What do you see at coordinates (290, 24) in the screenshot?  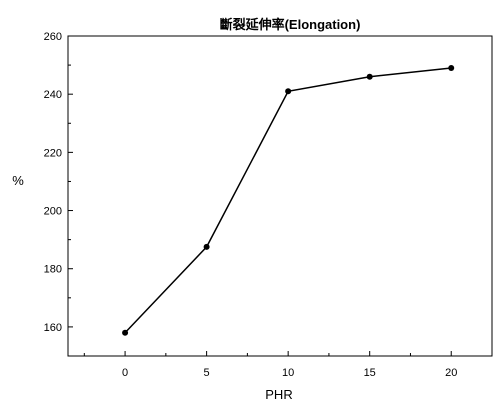 I see `chart-title: 斷裂延伸率(Elongation)` at bounding box center [290, 24].